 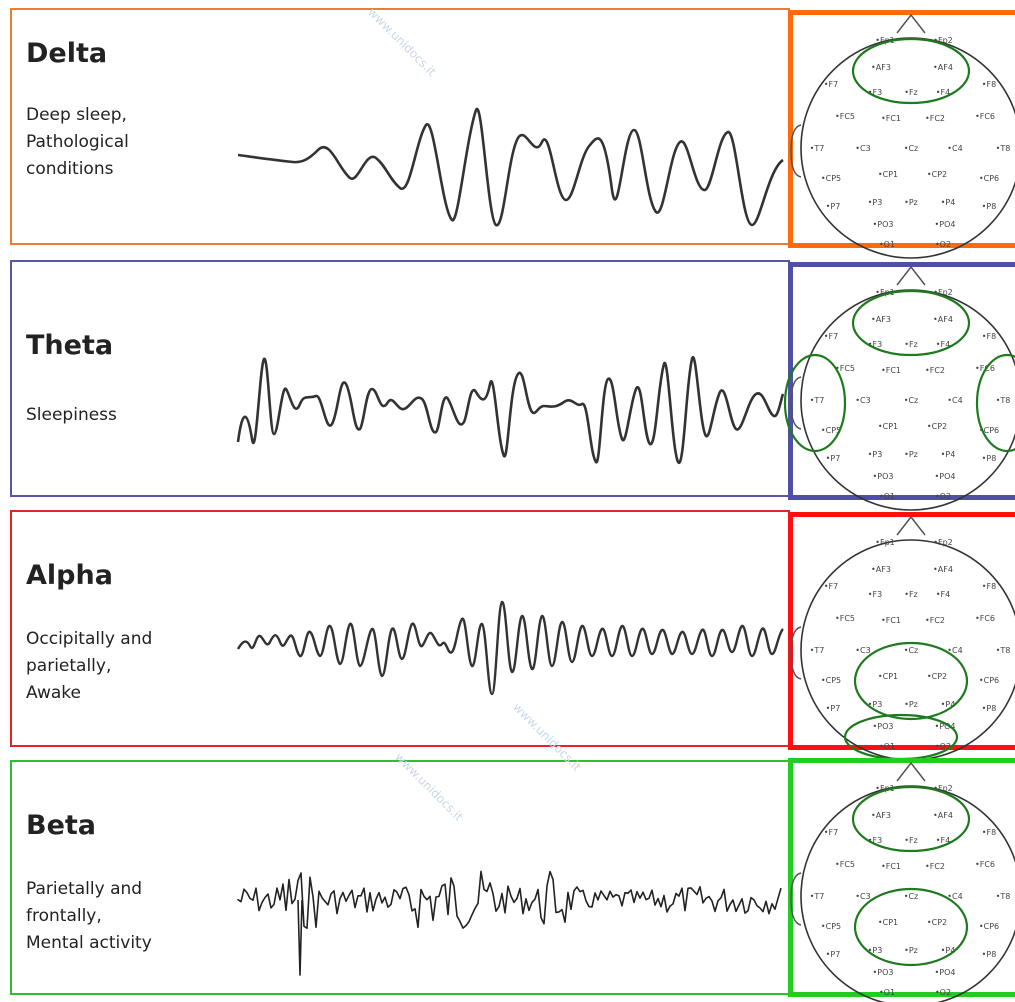 What do you see at coordinates (509, 923) in the screenshot?
I see `beta-waveform` at bounding box center [509, 923].